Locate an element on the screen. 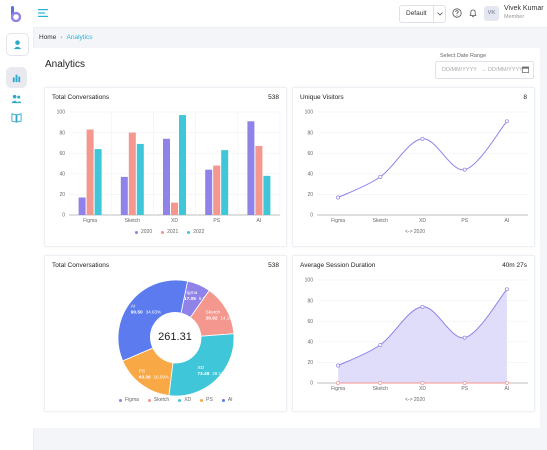 The width and height of the screenshot is (547, 450). sidebar is located at coordinates (17, 225).